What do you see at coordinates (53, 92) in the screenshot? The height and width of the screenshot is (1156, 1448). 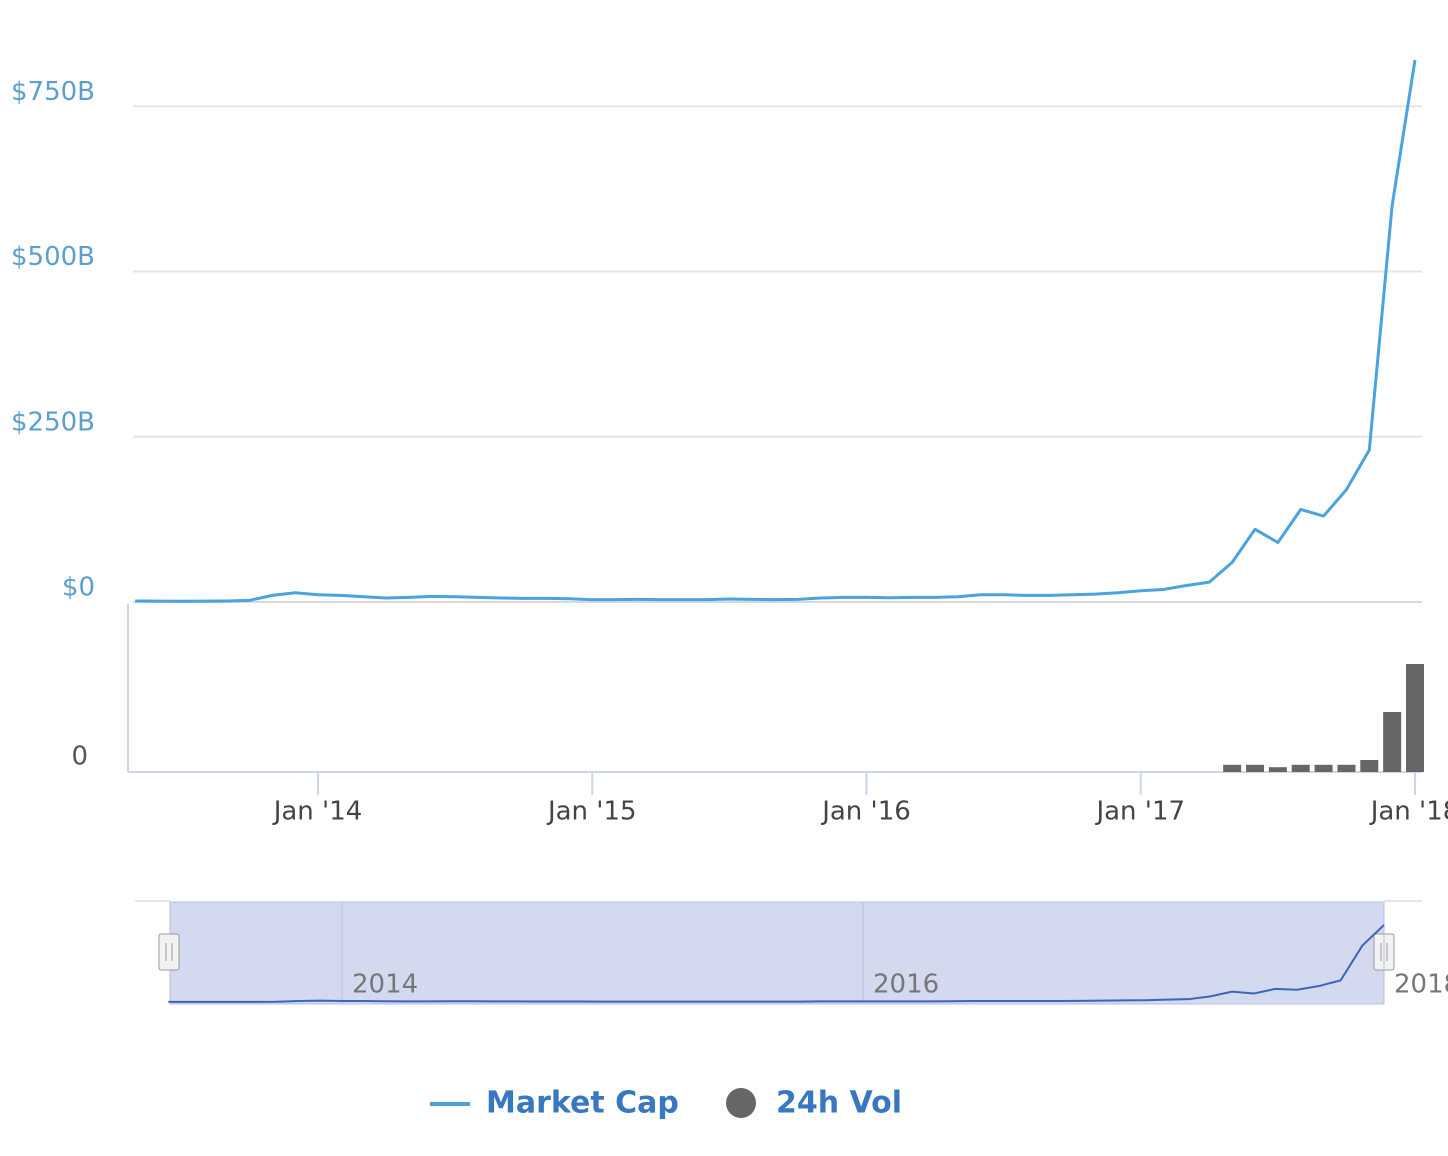 I see `y-tick-label: $750B` at bounding box center [53, 92].